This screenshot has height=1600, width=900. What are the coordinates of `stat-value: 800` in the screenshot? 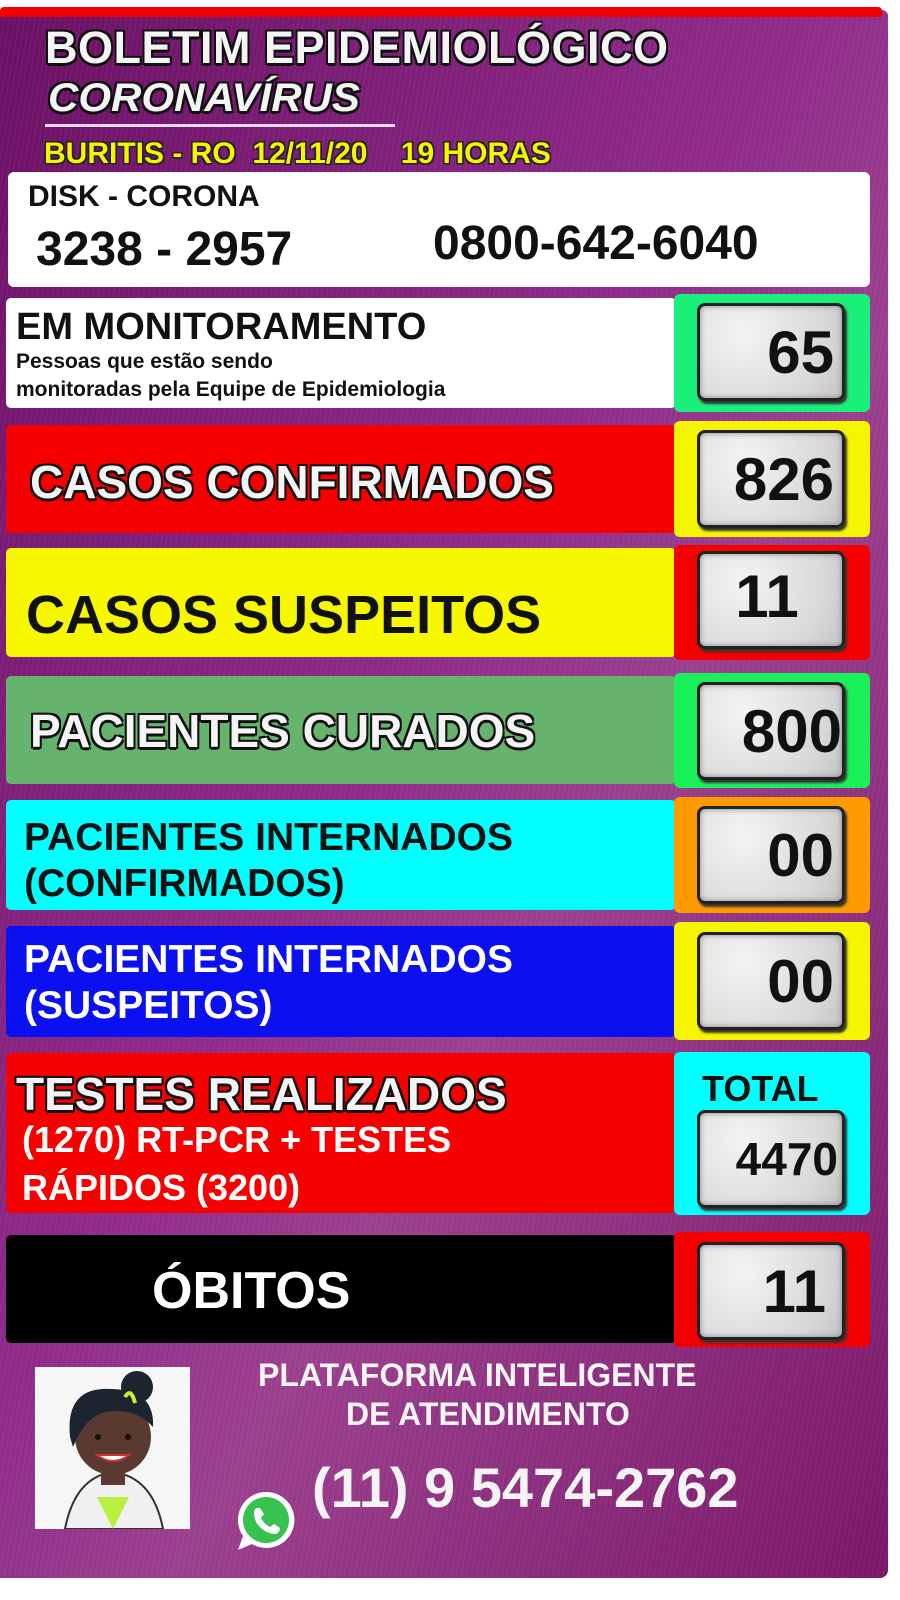 It's located at (771, 731).